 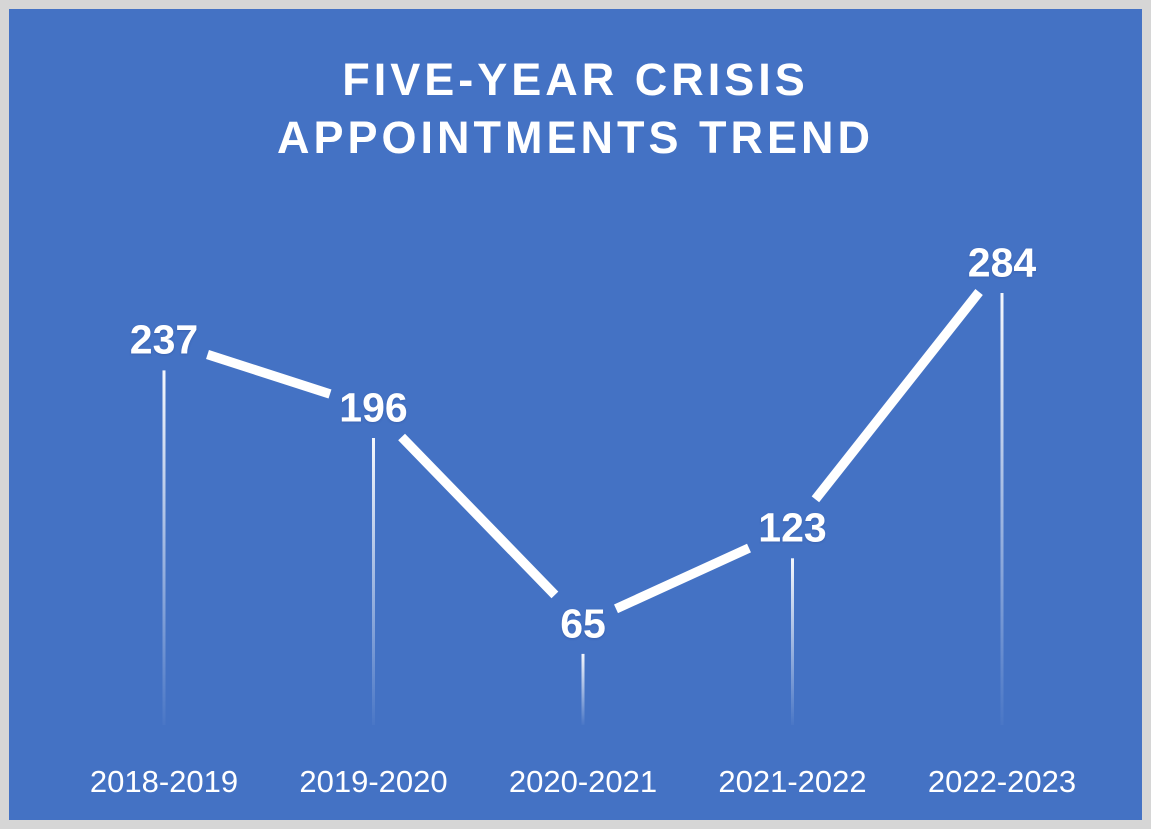 What do you see at coordinates (1002, 262) in the screenshot?
I see `value-label: 284` at bounding box center [1002, 262].